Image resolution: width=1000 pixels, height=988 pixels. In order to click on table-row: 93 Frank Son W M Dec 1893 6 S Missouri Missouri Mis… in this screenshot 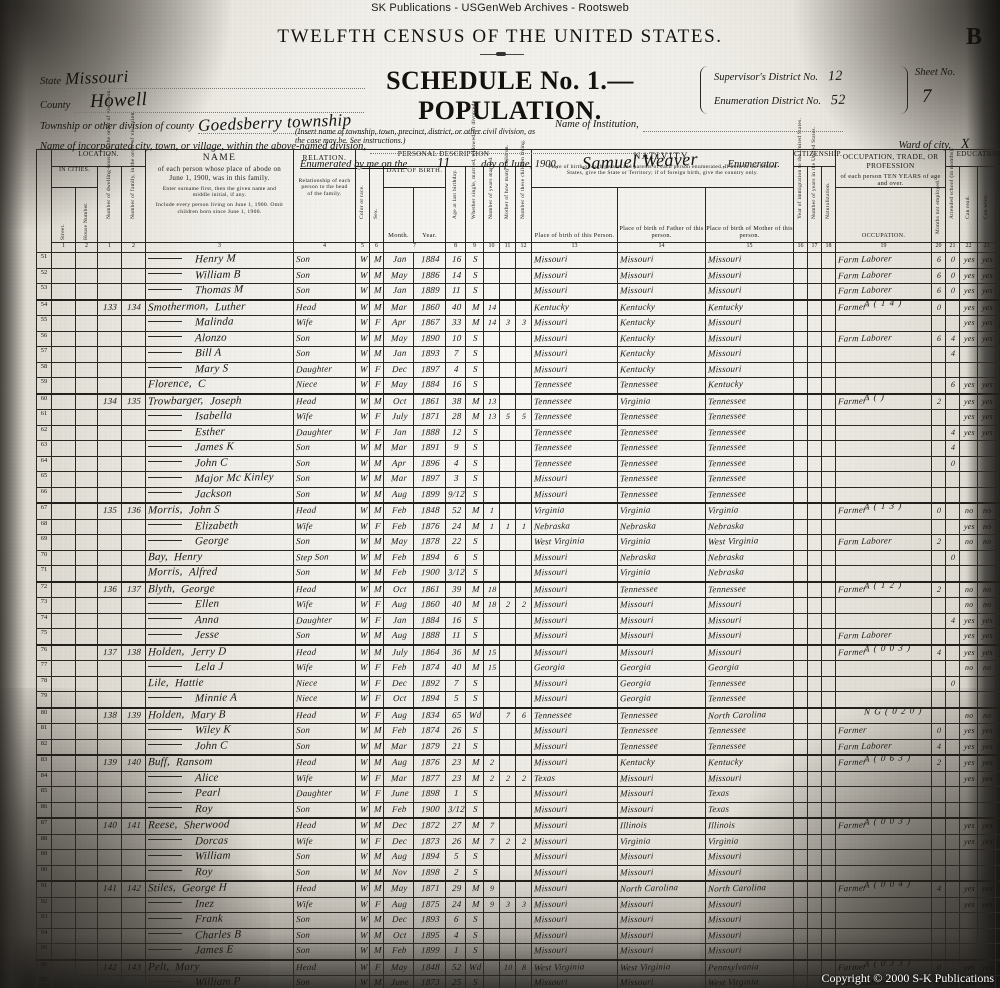, I will do `click(518, 920)`.